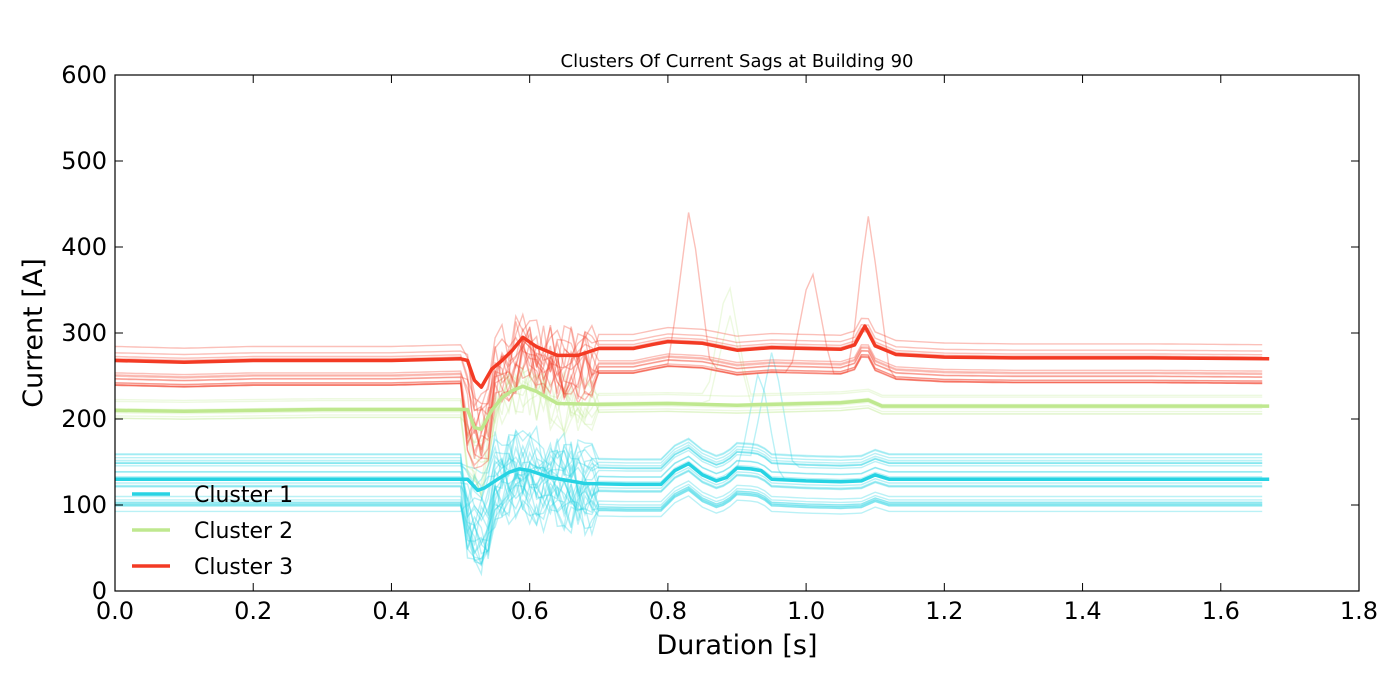 This screenshot has height=700, width=1400. Describe the element at coordinates (99, 591) in the screenshot. I see `y-tick-label: 0` at that location.